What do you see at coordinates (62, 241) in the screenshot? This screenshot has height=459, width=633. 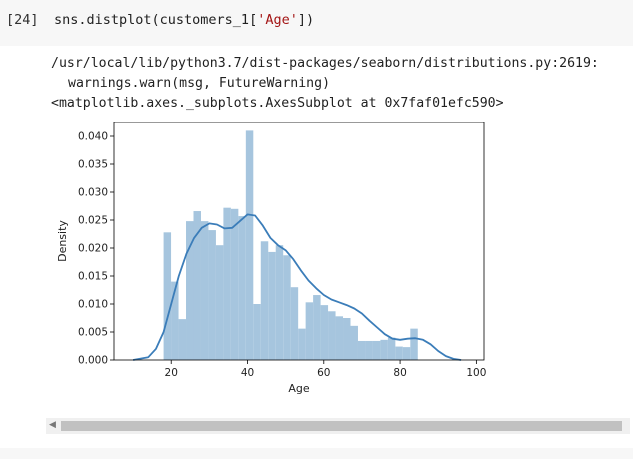 I see `y-axis-label: Density` at bounding box center [62, 241].